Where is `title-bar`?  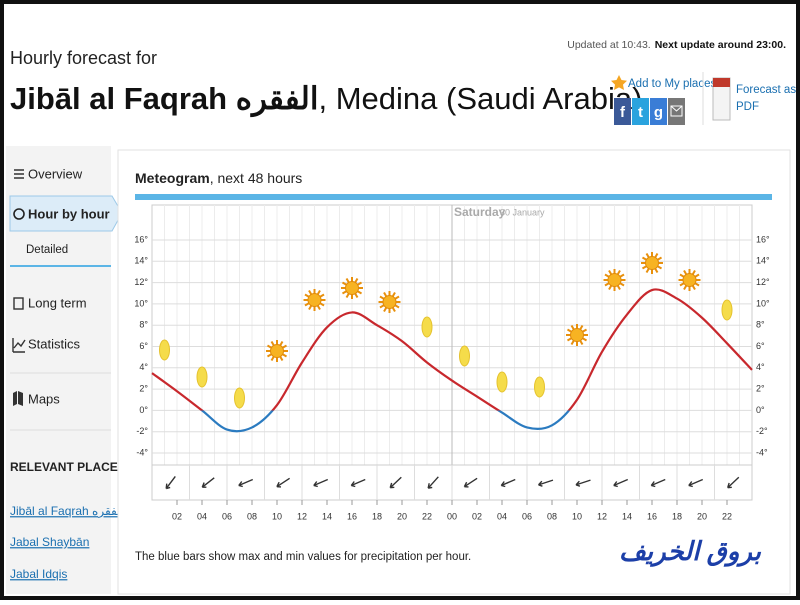 title-bar is located at coordinates (453, 197).